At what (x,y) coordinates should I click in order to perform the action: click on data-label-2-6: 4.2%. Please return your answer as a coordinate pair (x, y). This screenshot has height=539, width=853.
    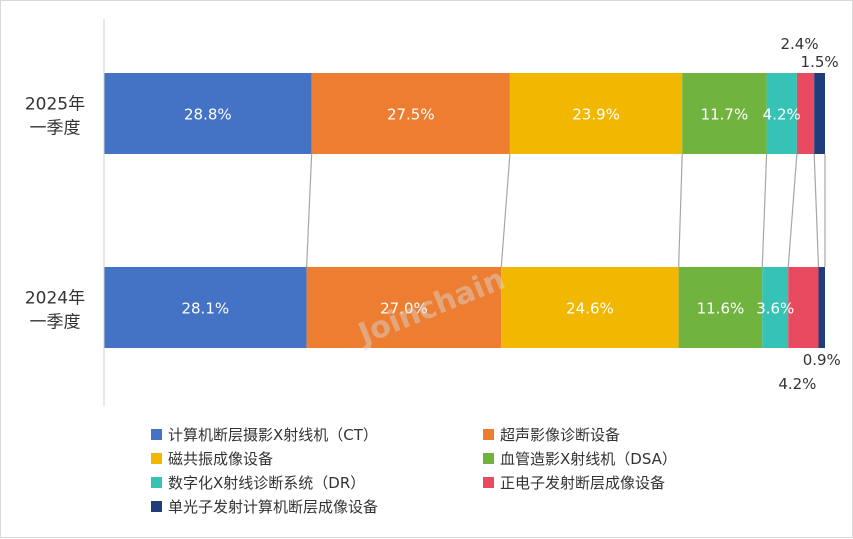
    Looking at the image, I should click on (797, 384).